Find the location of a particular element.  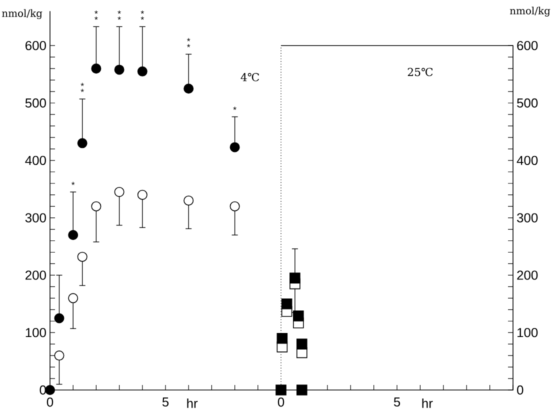

y-tick-label: 0 is located at coordinates (520, 390).